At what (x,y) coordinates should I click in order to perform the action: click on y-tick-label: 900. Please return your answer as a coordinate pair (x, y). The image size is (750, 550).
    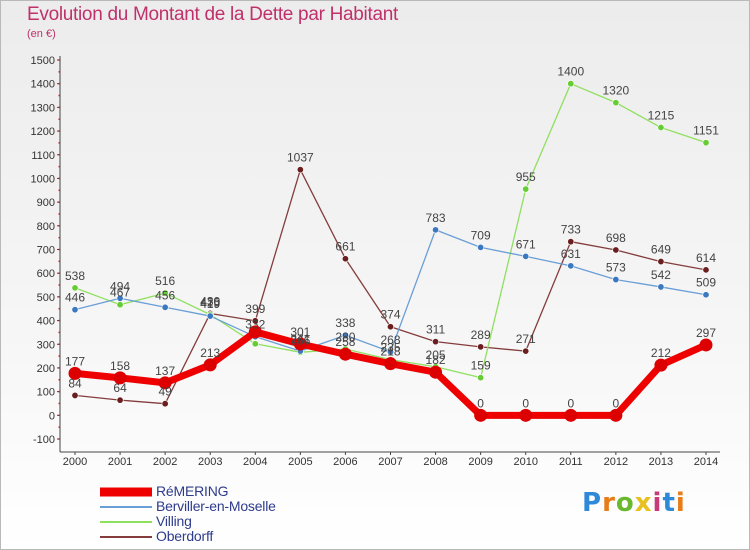
    Looking at the image, I should click on (46, 203).